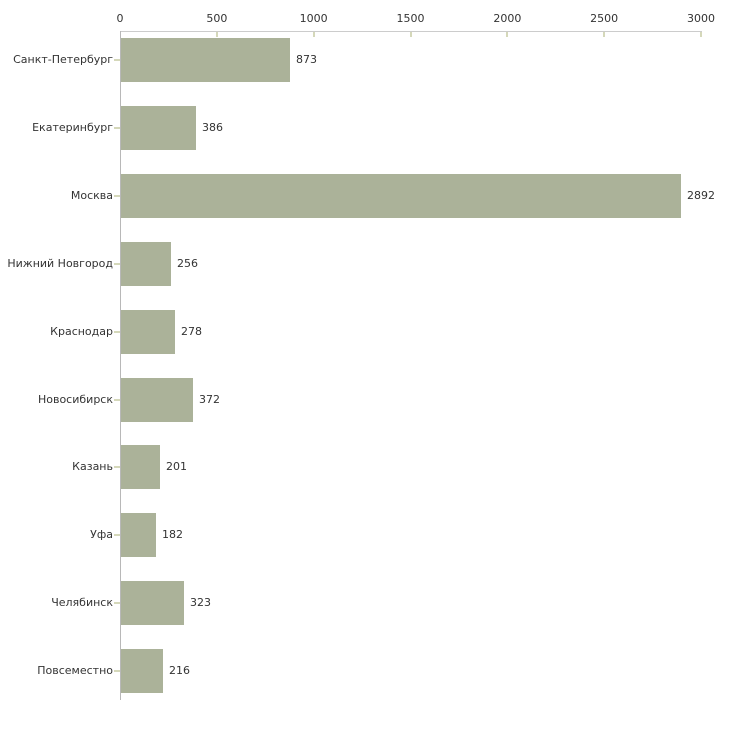 This screenshot has height=730, width=730. Describe the element at coordinates (60, 263) in the screenshot. I see `category-label: Нижний Новгород` at that location.